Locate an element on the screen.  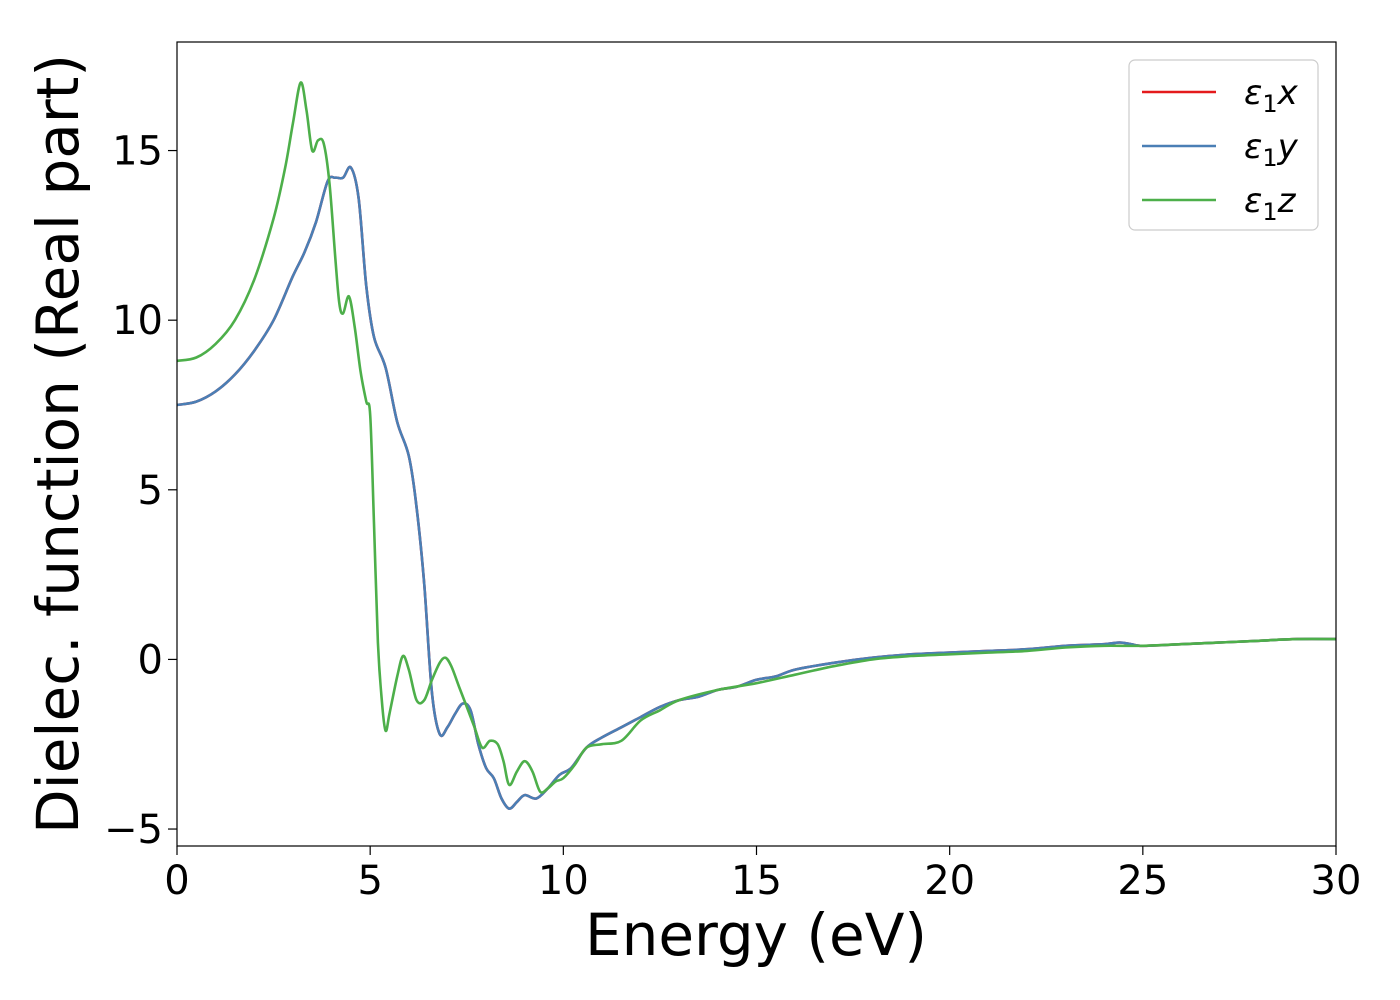
x-tick-label: 30 is located at coordinates (1336, 881).